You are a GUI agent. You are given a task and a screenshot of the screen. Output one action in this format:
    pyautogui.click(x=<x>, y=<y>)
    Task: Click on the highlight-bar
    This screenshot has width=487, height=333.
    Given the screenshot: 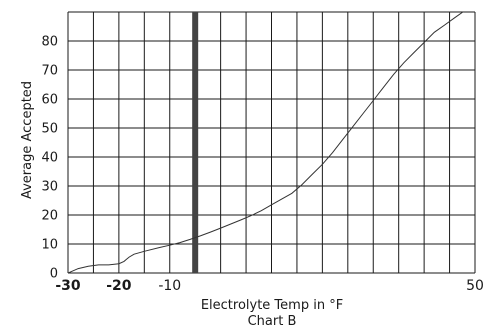 What is the action you would take?
    pyautogui.click(x=195, y=142)
    